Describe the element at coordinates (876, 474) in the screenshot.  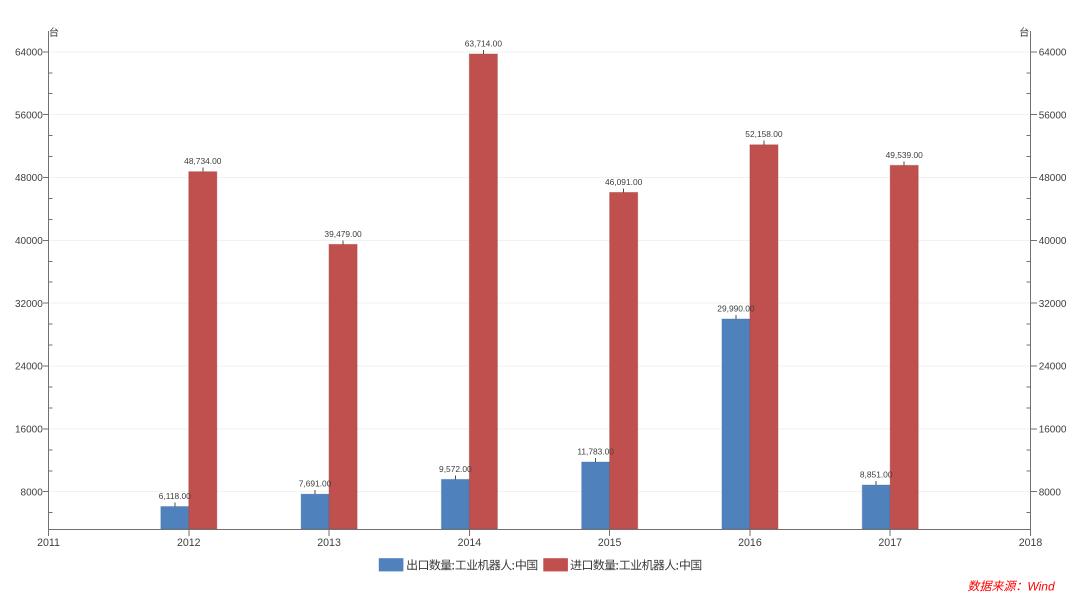
I see `svg-text: 8,851.00` at that location.